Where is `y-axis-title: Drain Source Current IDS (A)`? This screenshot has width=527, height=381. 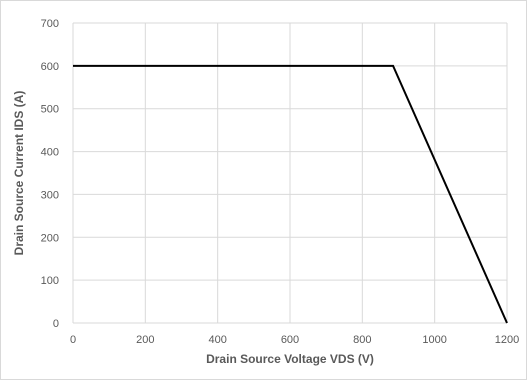
y-axis-title: Drain Source Current IDS (A) is located at coordinates (19, 173).